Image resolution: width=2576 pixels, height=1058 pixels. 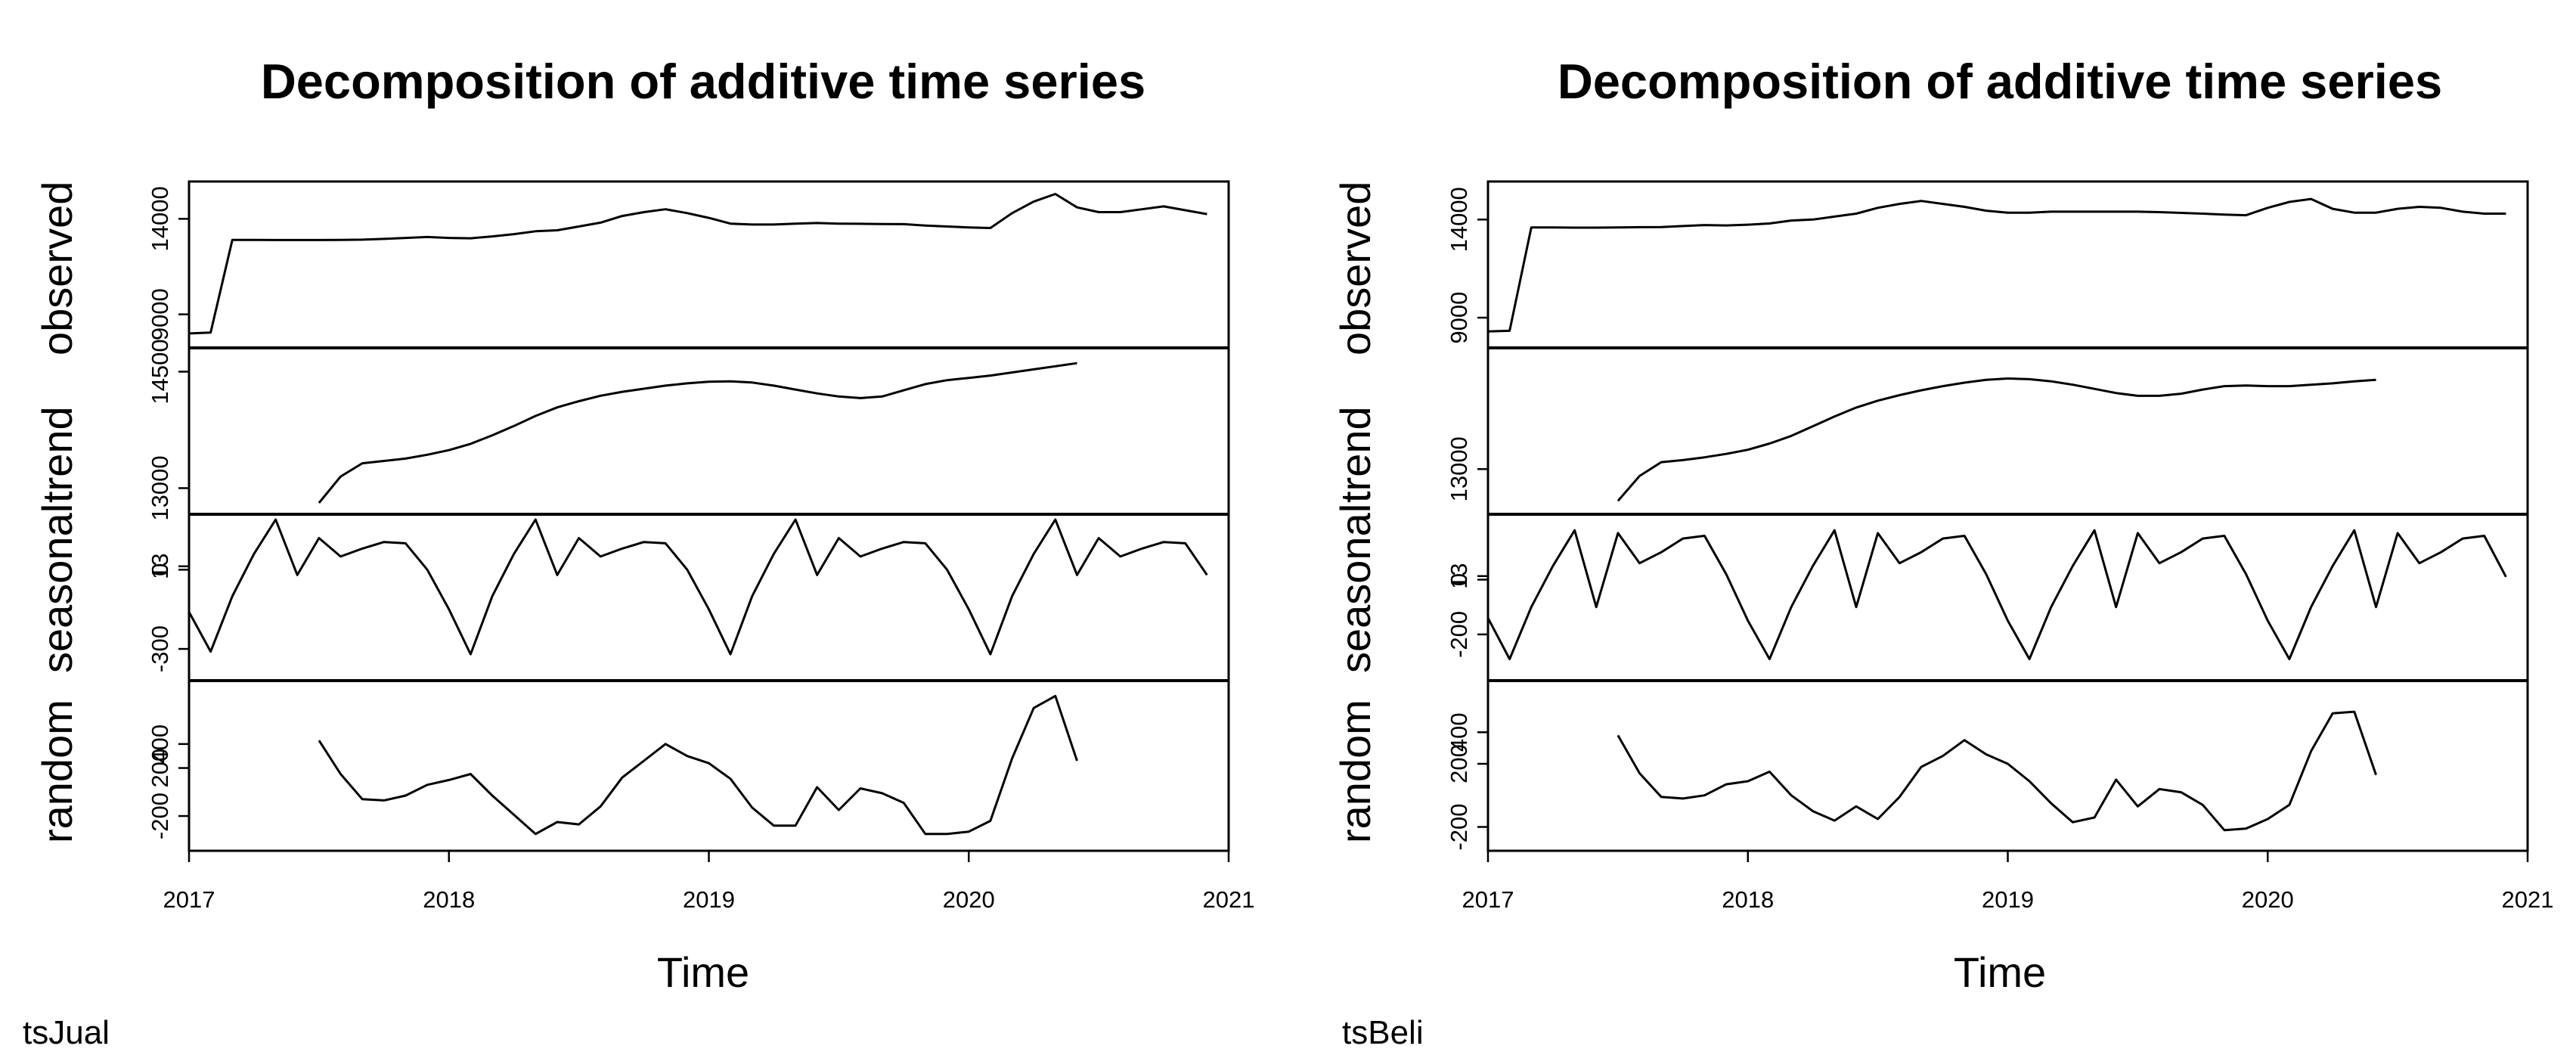 I want to click on y-tick-label: -300, so click(x=160, y=649).